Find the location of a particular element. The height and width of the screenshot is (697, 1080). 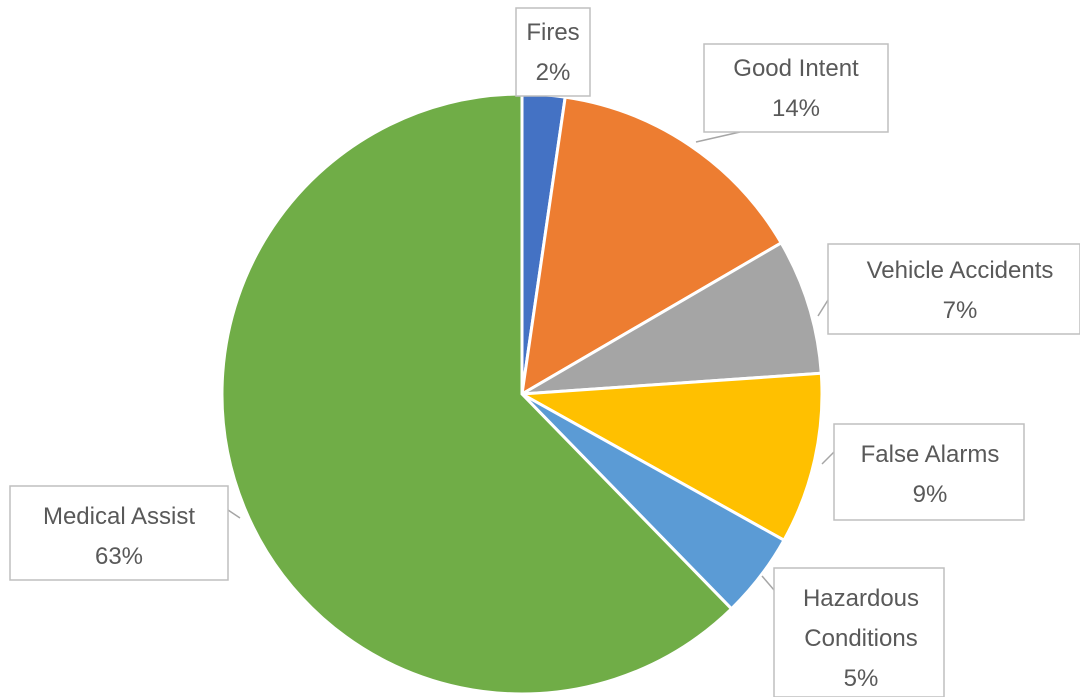

label-category: Conditions is located at coordinates (860, 638).